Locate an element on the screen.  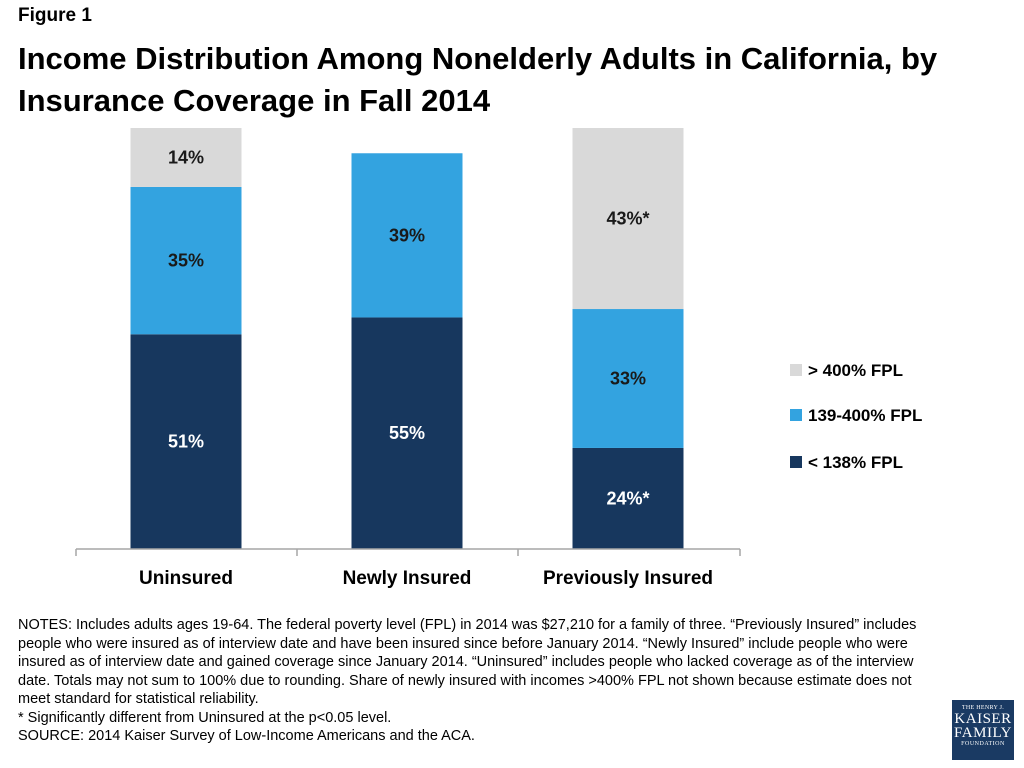
bar-segment-uninsured-400-fpl is located at coordinates (186, 157).